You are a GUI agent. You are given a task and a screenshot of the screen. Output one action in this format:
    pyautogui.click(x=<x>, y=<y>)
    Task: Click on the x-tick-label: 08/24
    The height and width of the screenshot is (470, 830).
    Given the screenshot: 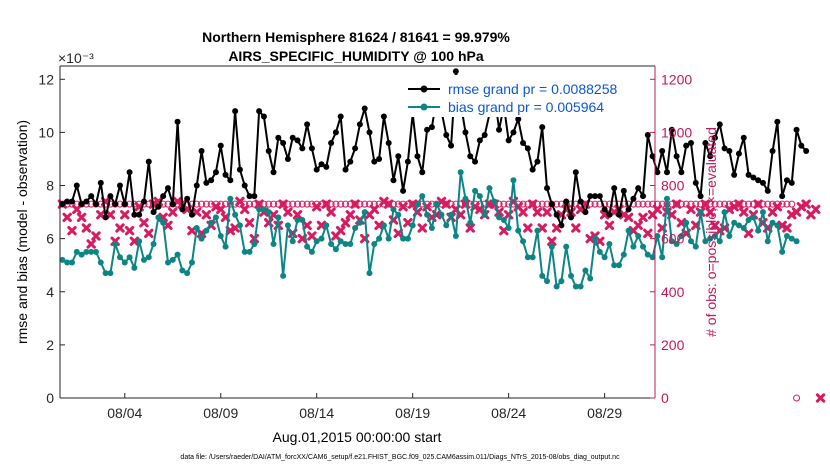 What is the action you would take?
    pyautogui.click(x=508, y=413)
    